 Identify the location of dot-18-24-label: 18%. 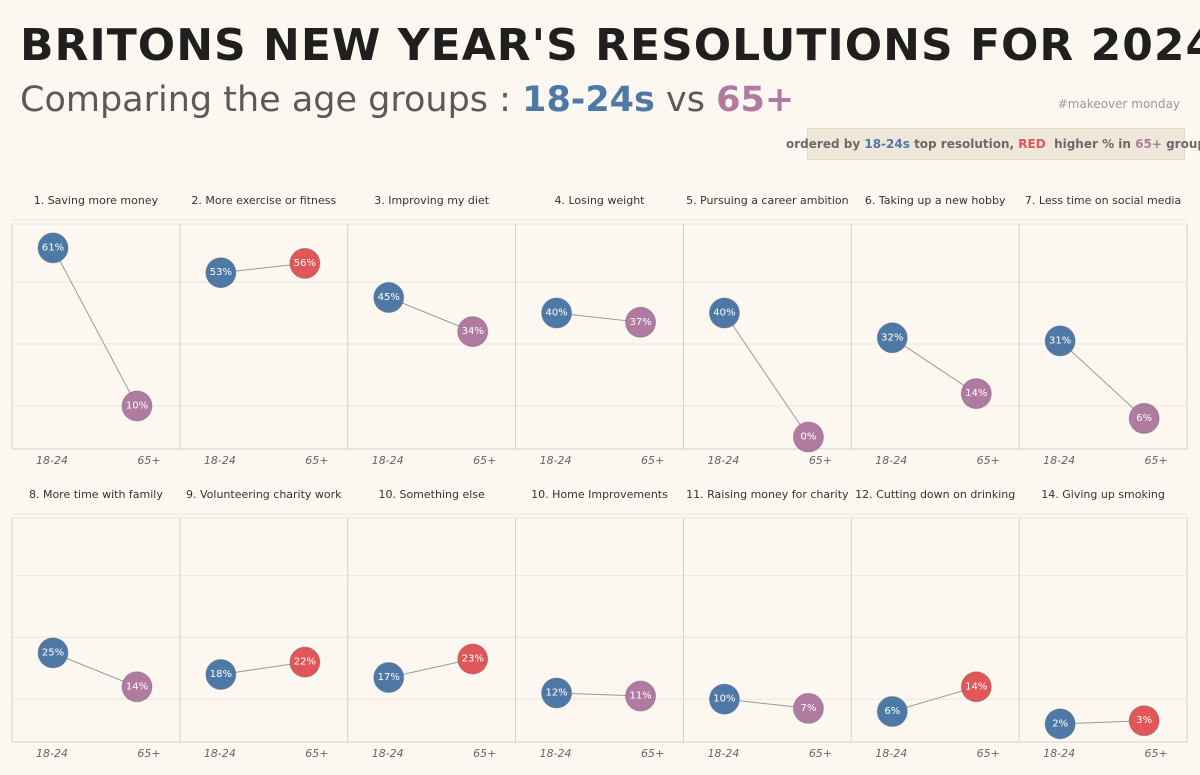
(221, 674).